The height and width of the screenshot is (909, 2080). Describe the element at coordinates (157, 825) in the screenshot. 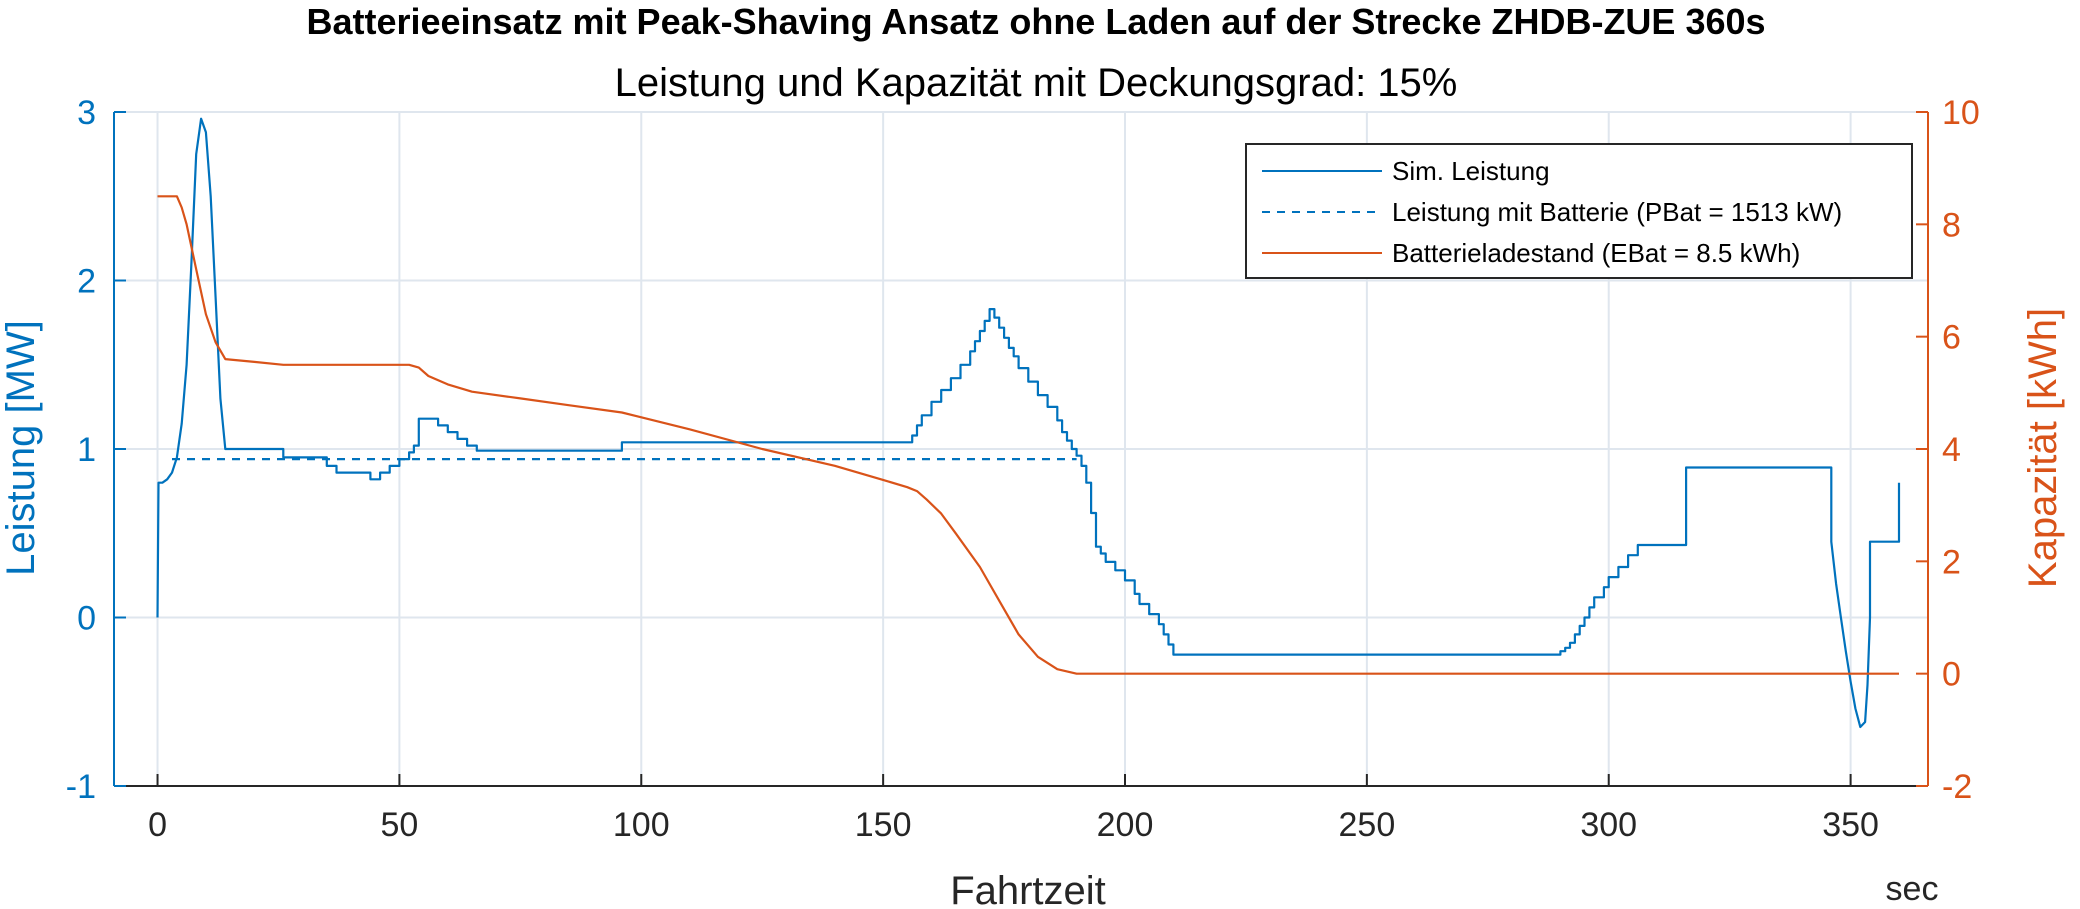

I see `x-tick-label: 0` at that location.